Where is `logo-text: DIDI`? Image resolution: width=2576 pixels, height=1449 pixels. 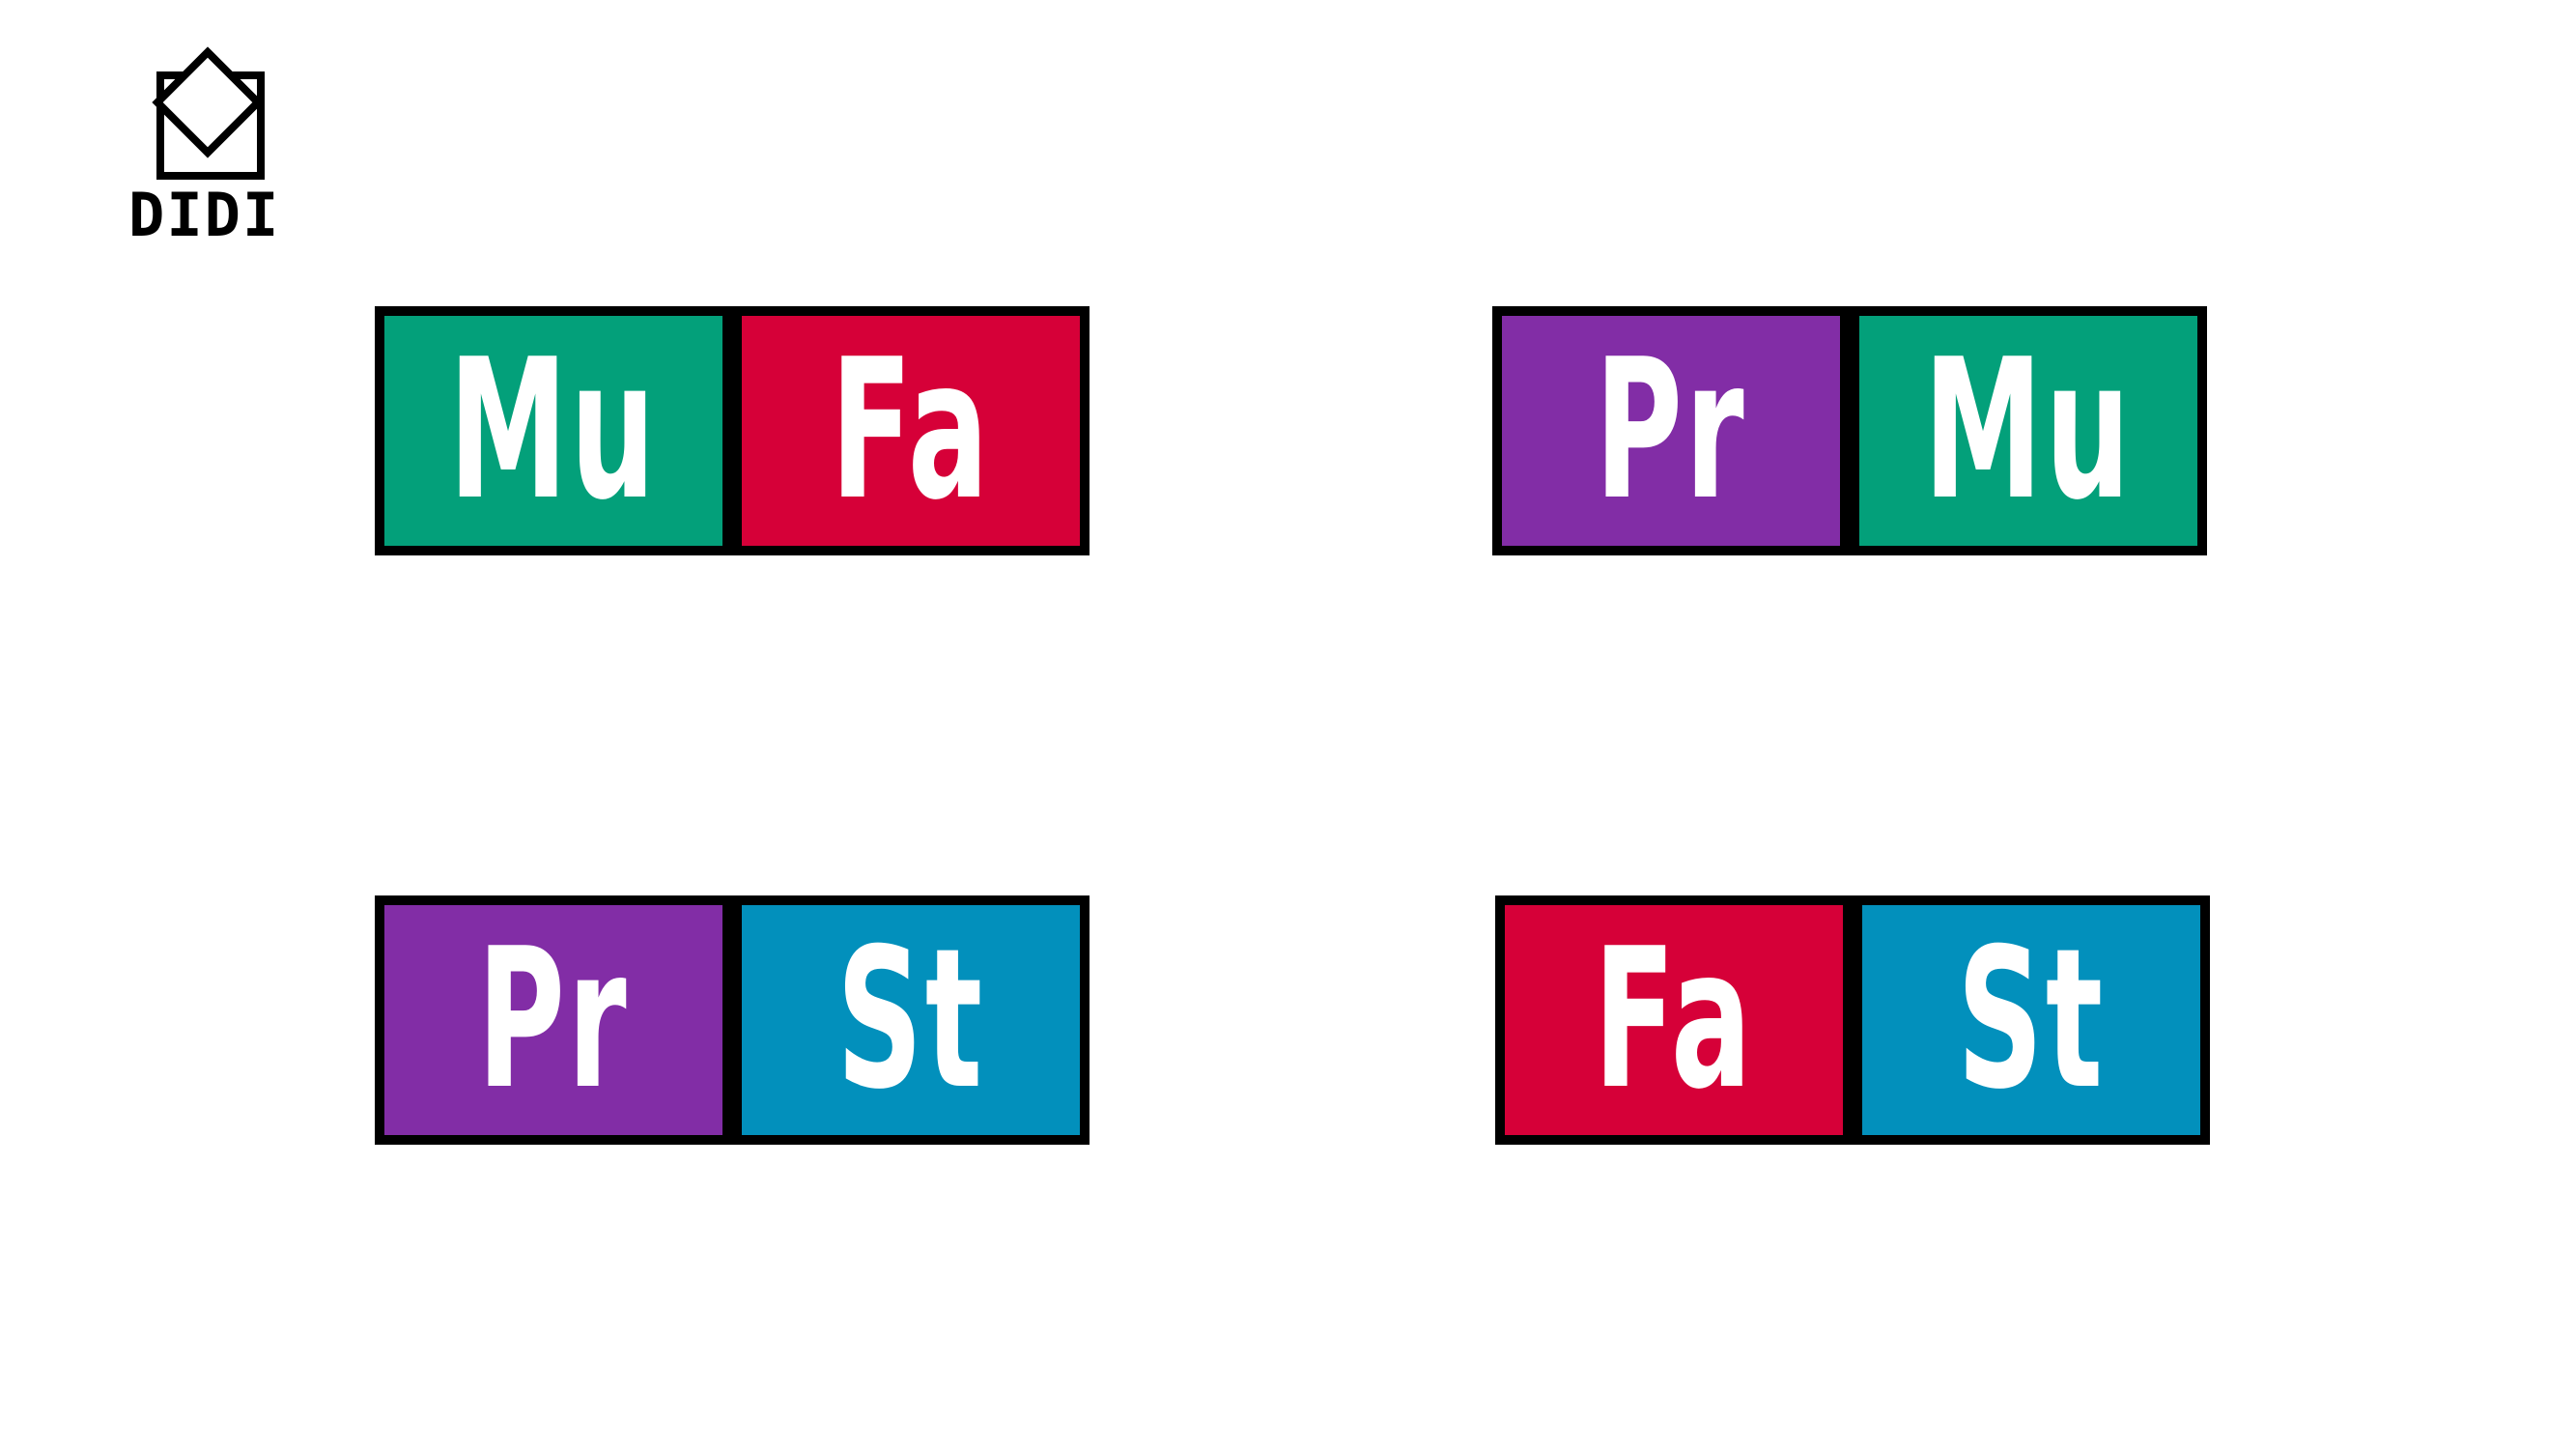 logo-text: DIDI is located at coordinates (204, 215).